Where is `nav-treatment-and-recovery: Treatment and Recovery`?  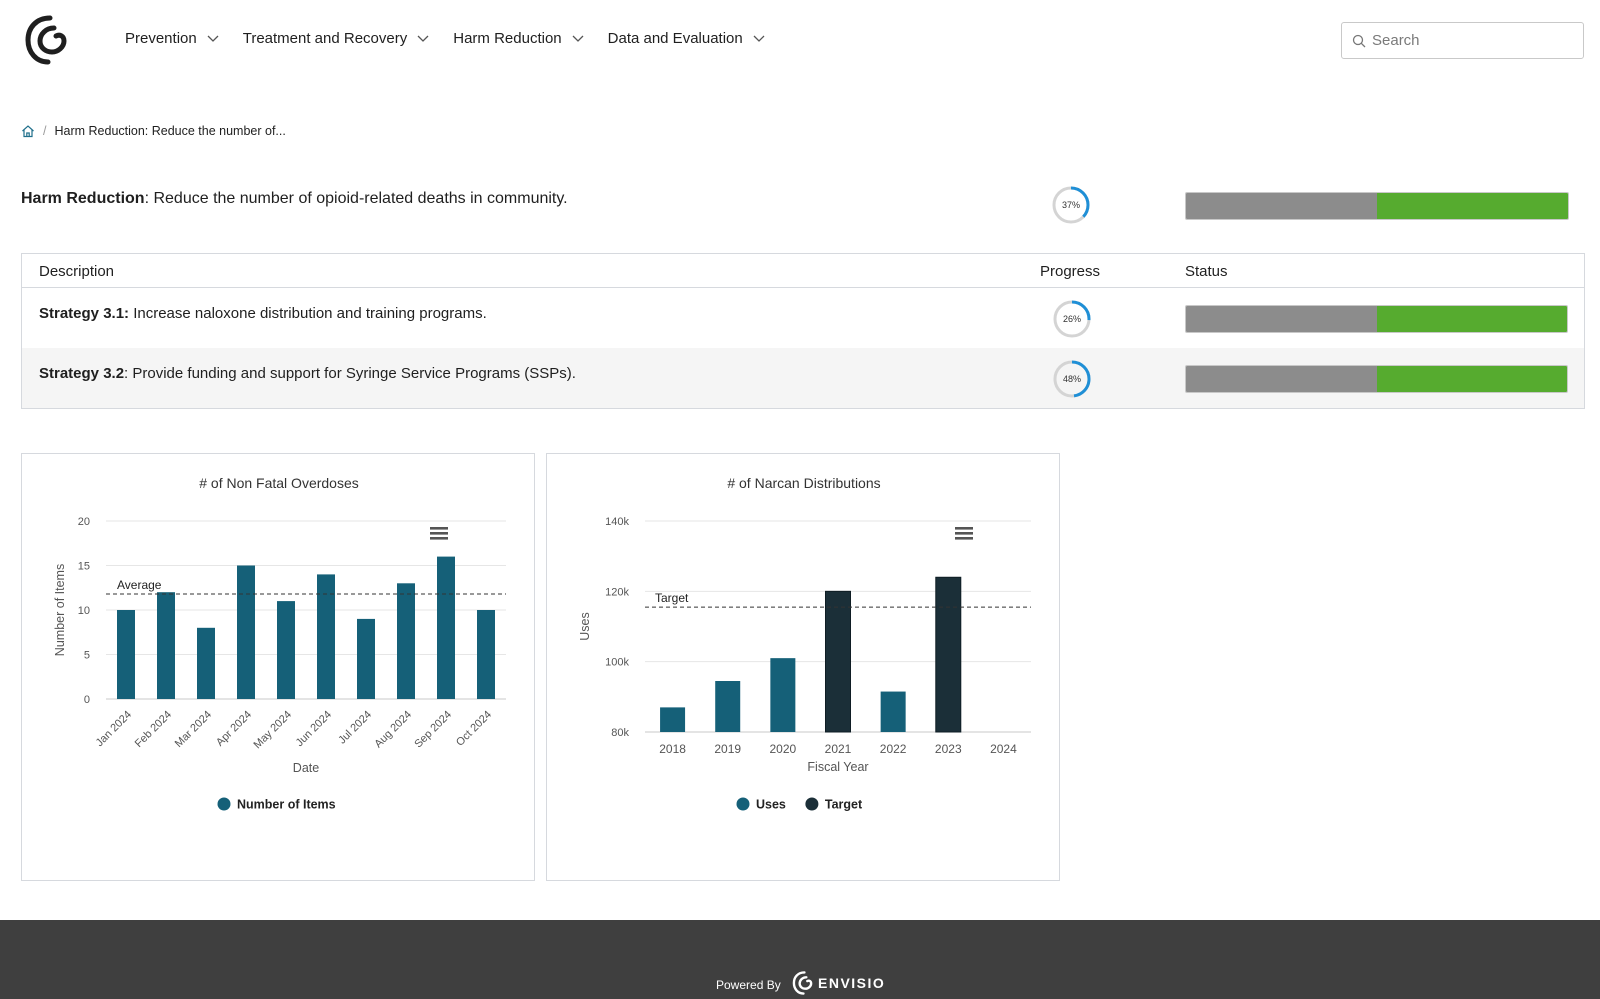 nav-treatment-and-recovery: Treatment and Recovery is located at coordinates (336, 38).